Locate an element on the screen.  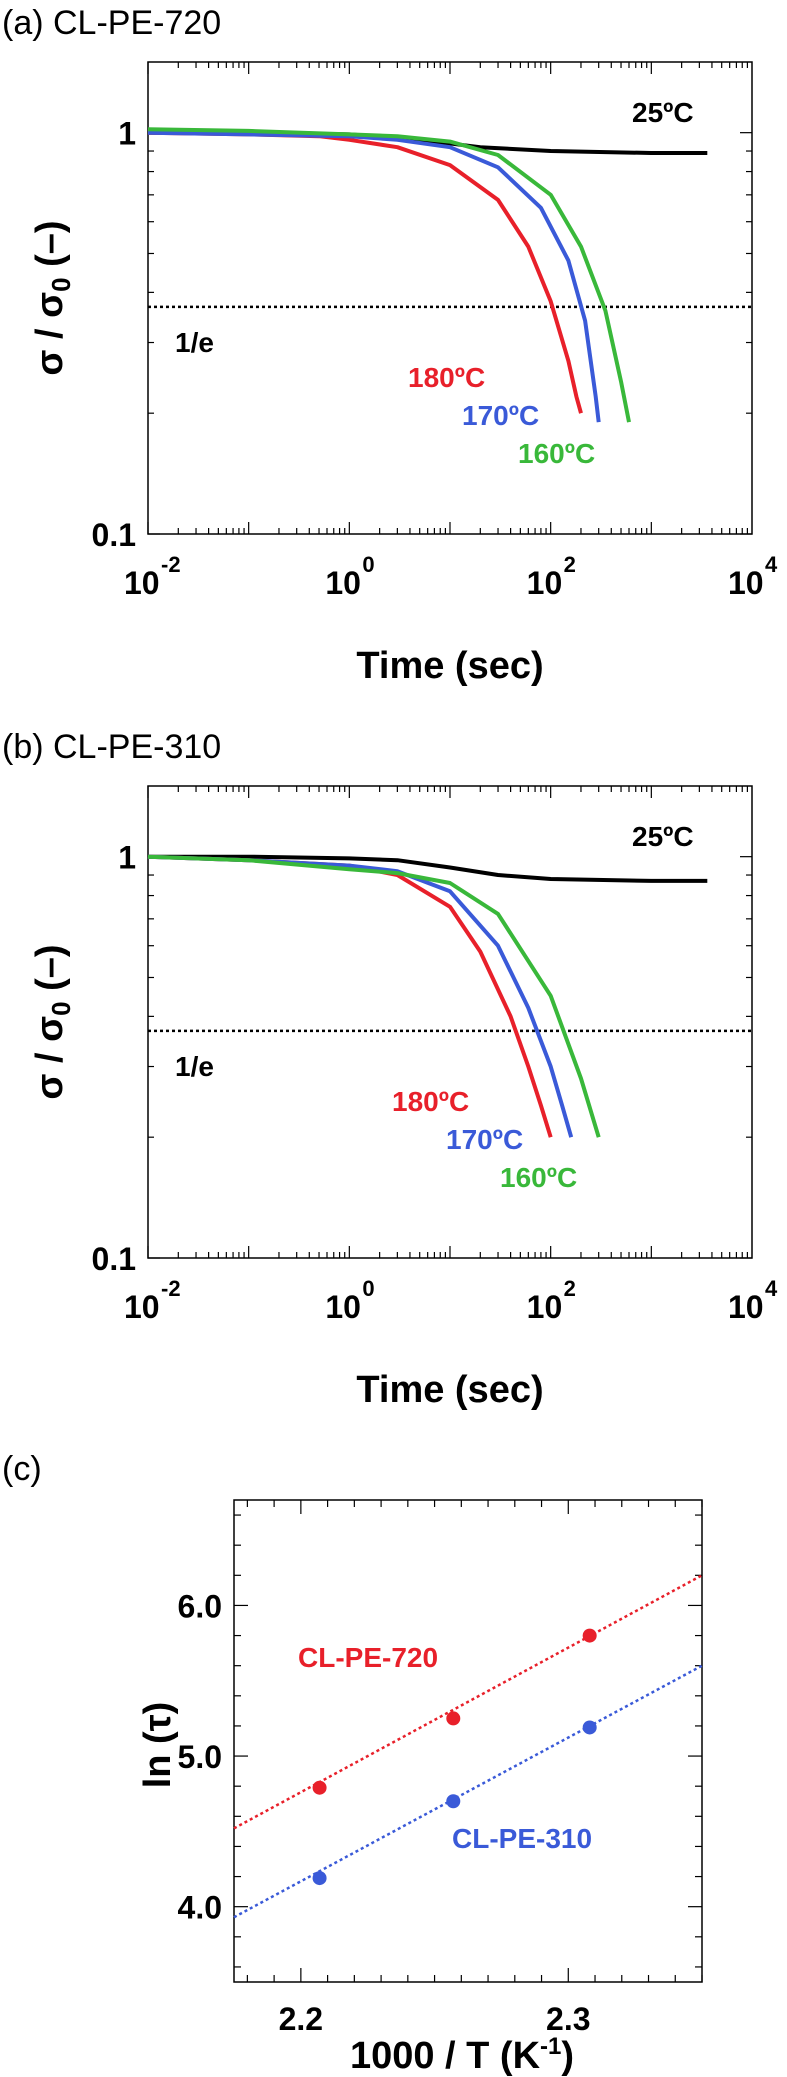
panel-b-label-170c: 170ºC is located at coordinates (484, 1139).